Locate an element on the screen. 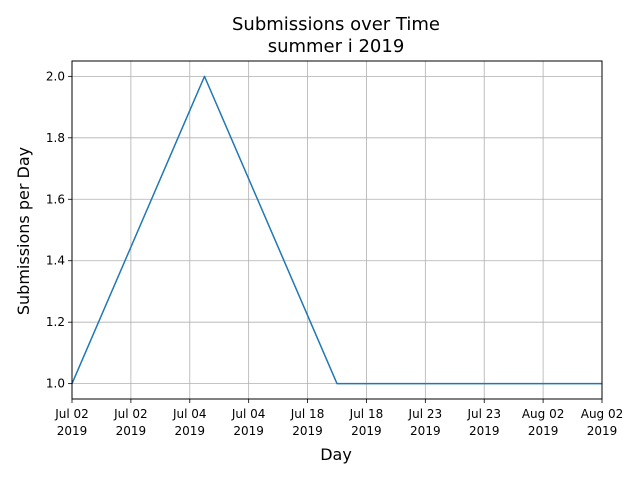 Image resolution: width=640 pixels, height=480 pixels. y-axis-label: Submissions per Day is located at coordinates (23, 231).